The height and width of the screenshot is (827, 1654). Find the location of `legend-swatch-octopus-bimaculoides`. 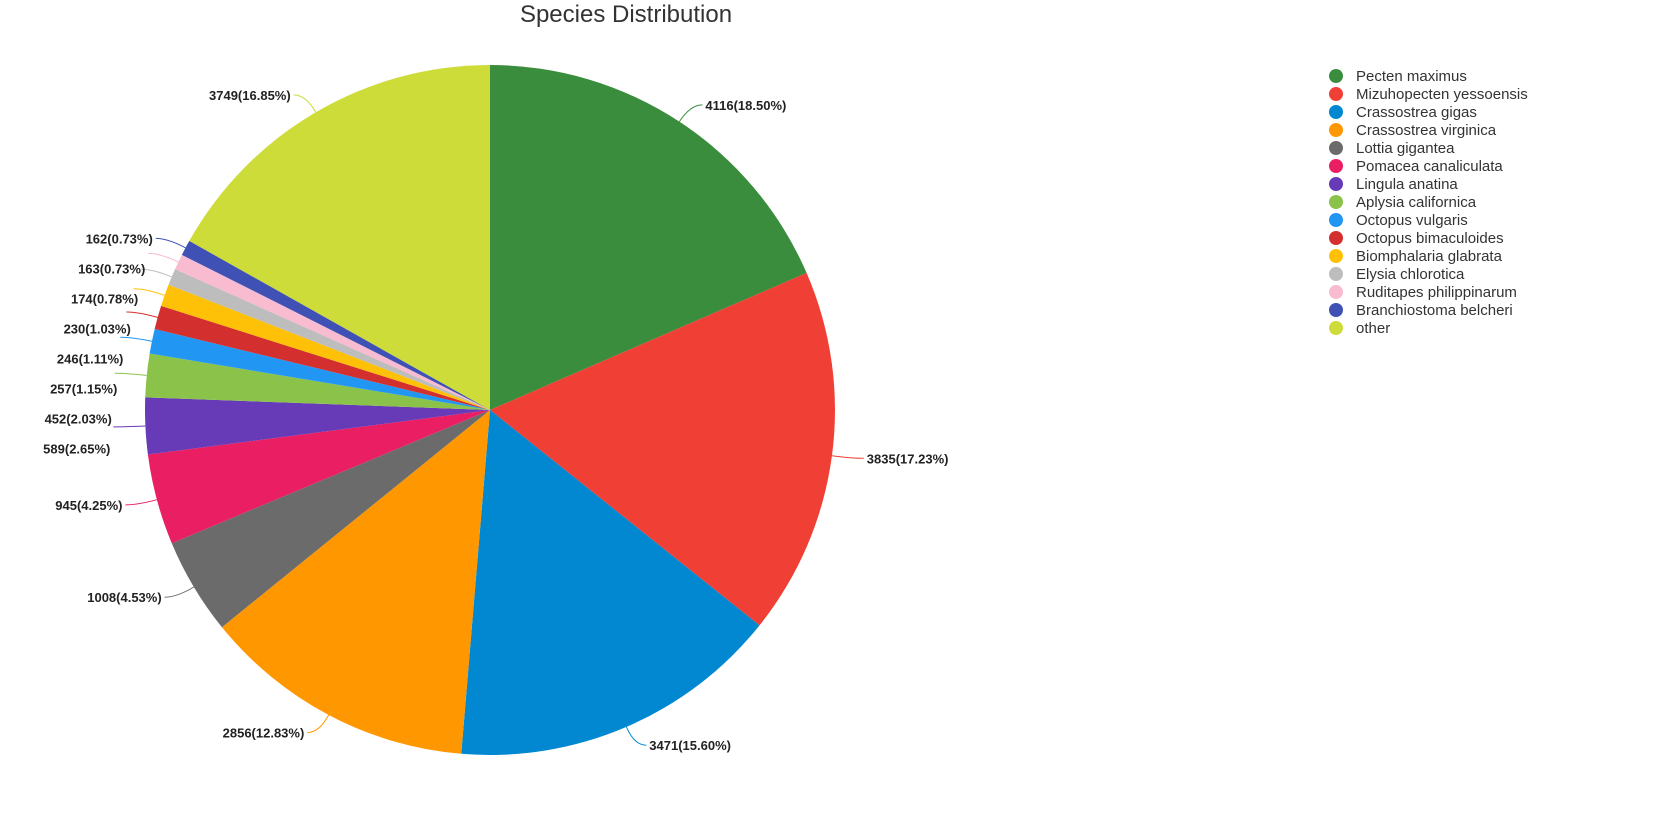

legend-swatch-octopus-bimaculoides is located at coordinates (1336, 238).